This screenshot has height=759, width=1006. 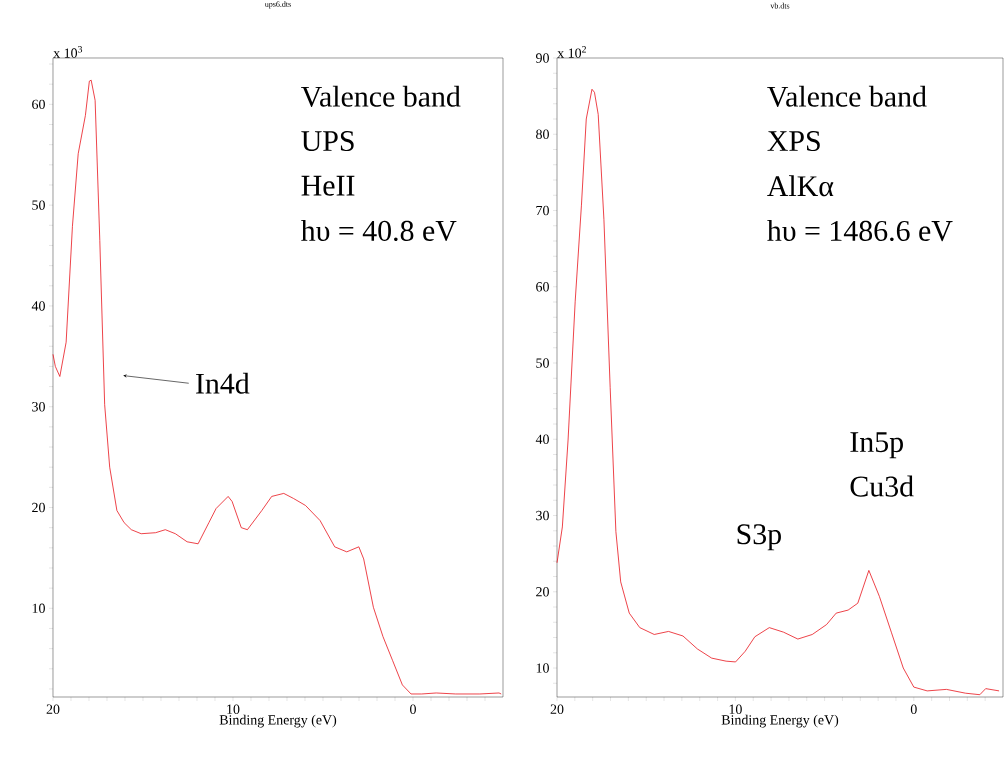 I want to click on annotation: S3p, so click(x=759, y=537).